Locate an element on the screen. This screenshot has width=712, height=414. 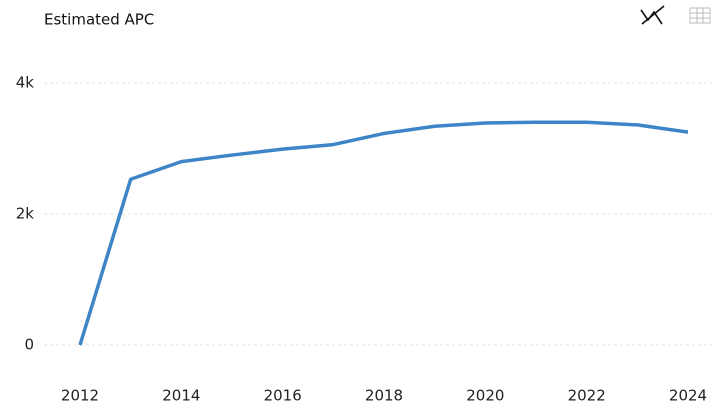
x-tick-label: 2022 is located at coordinates (587, 396).